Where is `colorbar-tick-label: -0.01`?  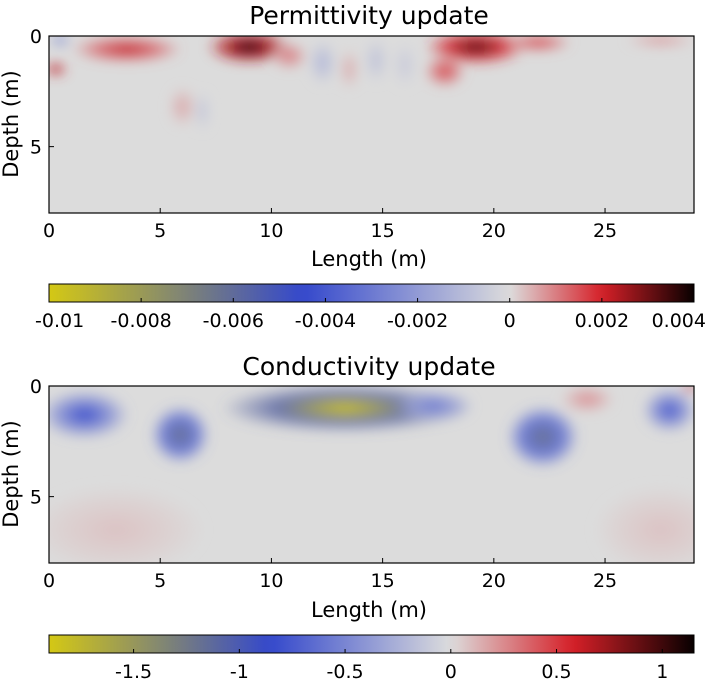 colorbar-tick-label: -0.01 is located at coordinates (59, 321).